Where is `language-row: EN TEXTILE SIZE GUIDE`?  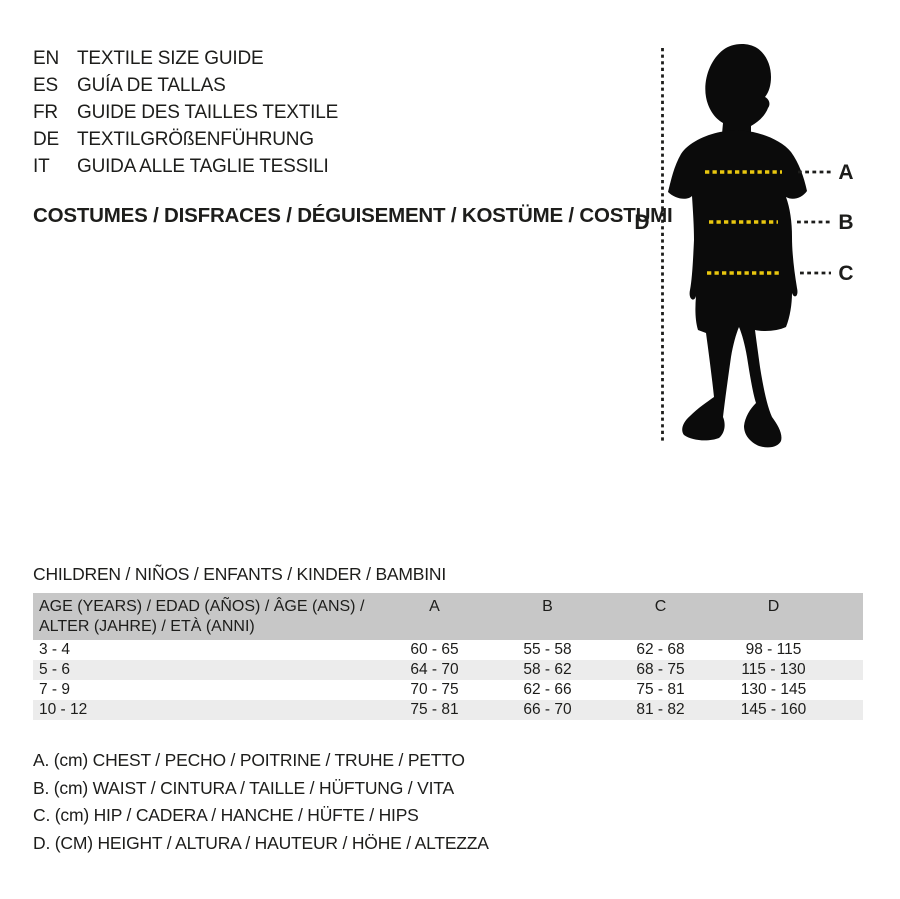
language-row: EN TEXTILE SIZE GUIDE is located at coordinates (185, 58).